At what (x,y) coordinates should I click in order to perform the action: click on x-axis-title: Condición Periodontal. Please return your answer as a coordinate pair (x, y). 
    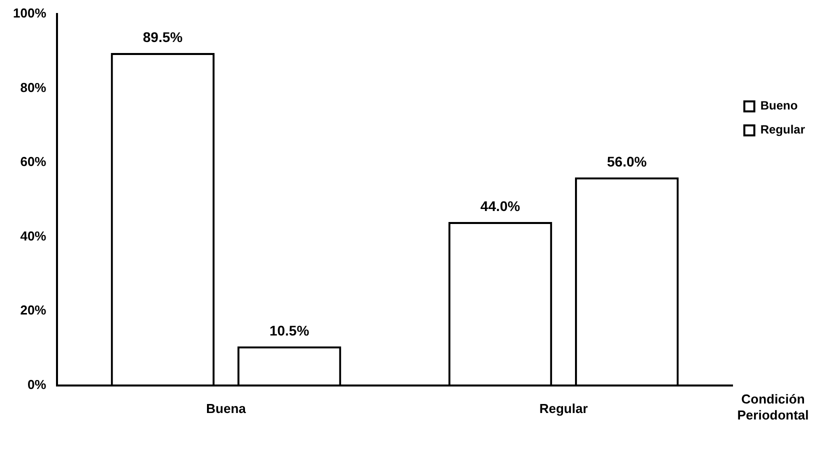
    Looking at the image, I should click on (773, 406).